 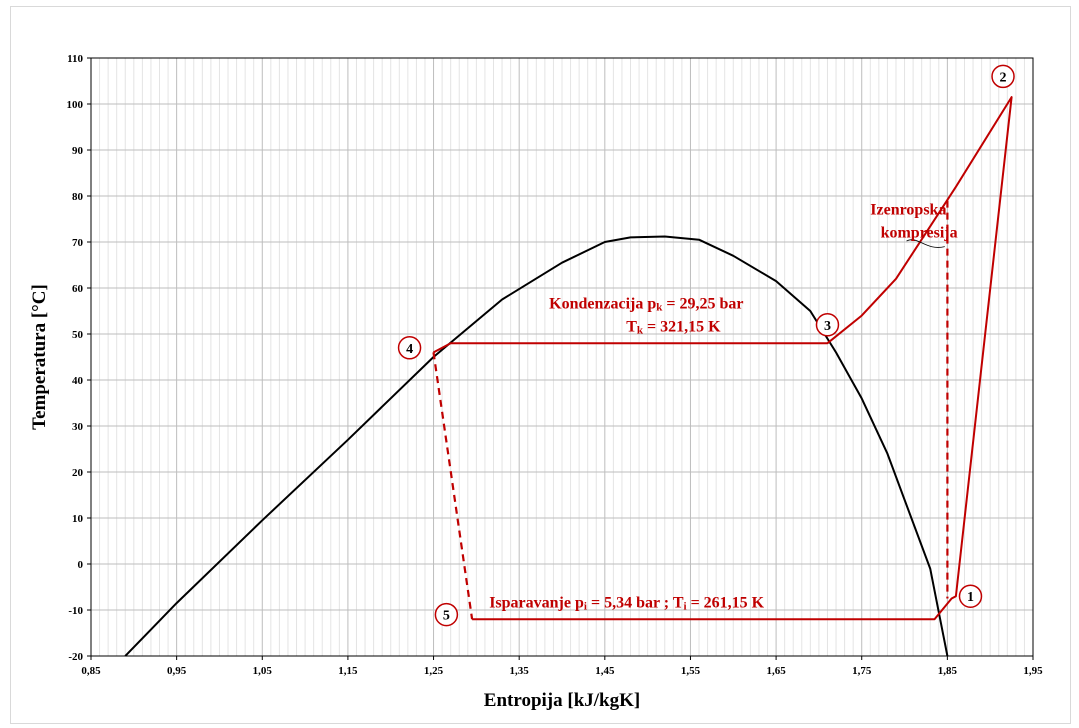 What do you see at coordinates (673, 328) in the screenshot?
I see `annotation-text: Tk = 321,15 K` at bounding box center [673, 328].